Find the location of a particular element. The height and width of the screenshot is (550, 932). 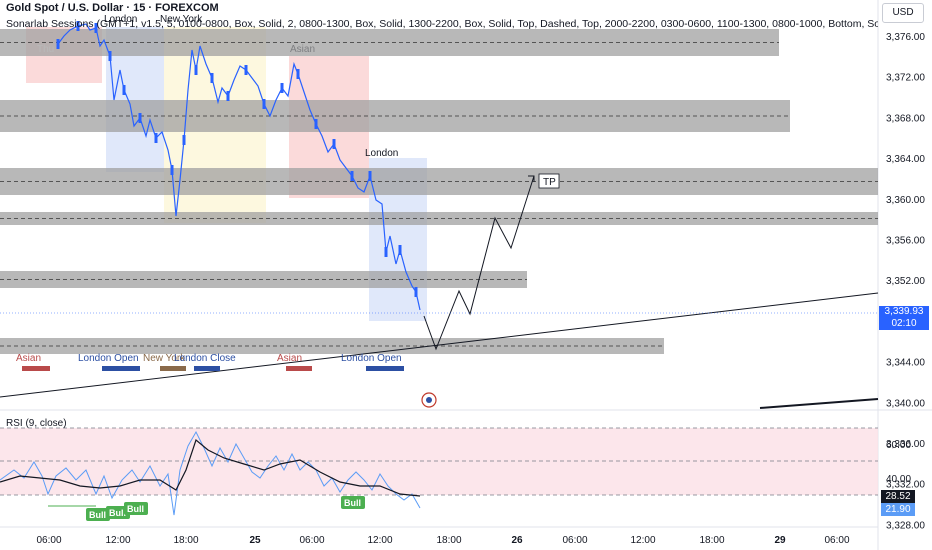

session-legend-1: London Open is located at coordinates (108, 358).